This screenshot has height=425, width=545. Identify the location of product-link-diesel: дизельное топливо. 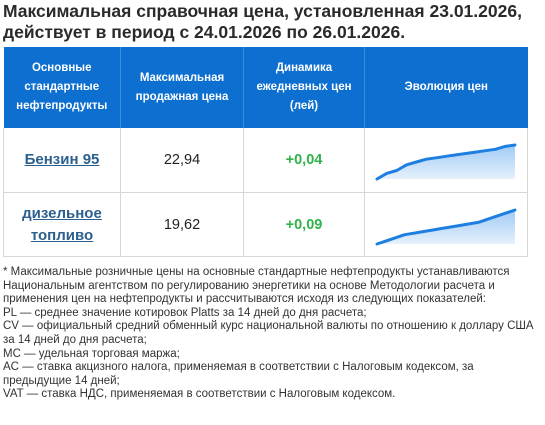
(62, 224).